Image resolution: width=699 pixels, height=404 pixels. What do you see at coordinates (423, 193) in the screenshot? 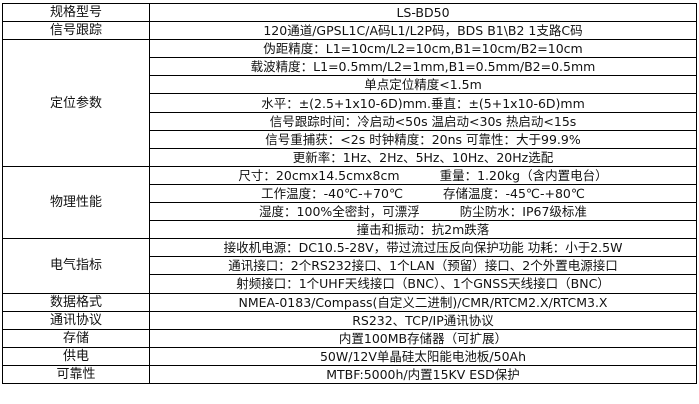
I see `spec-value-pair: 工作温度：-40℃-+70℃ 存储温度：-45℃-+80℃` at bounding box center [423, 193].